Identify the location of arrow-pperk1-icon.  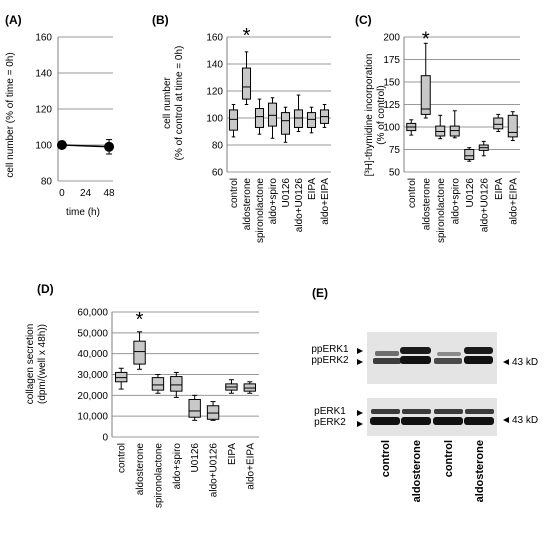
(360, 351).